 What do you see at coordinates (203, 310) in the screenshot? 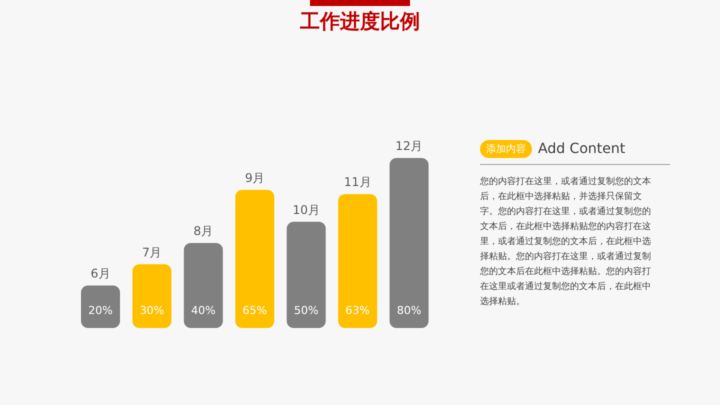
I see `data-label: 40%` at bounding box center [203, 310].